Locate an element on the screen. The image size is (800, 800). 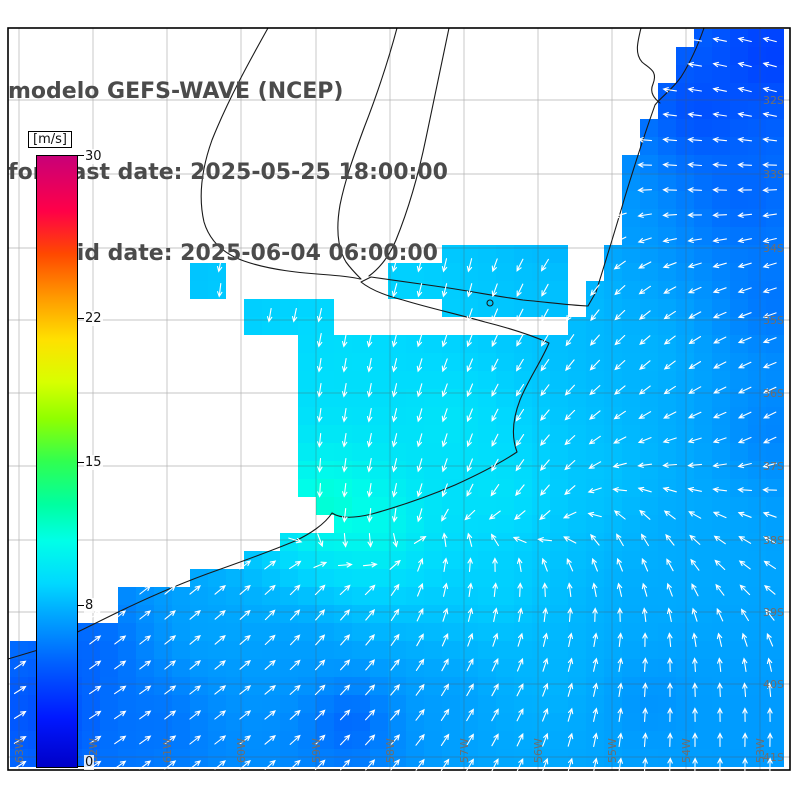
lon-label: 61W is located at coordinates (167, 750).